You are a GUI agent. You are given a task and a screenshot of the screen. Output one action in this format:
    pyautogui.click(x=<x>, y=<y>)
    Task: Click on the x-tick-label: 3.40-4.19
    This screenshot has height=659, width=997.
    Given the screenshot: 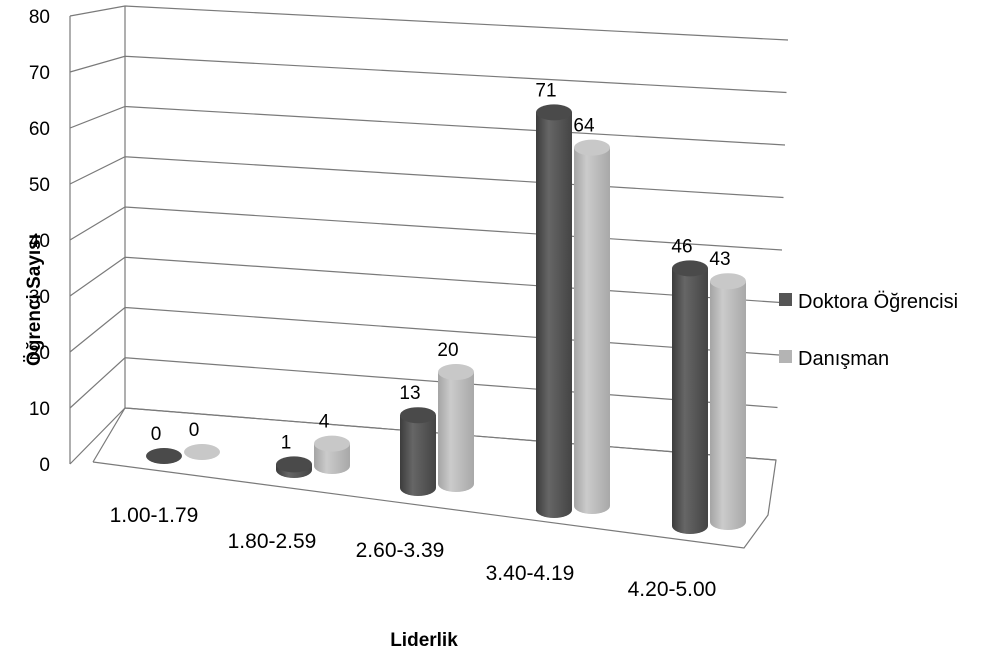 What is the action you would take?
    pyautogui.click(x=530, y=573)
    